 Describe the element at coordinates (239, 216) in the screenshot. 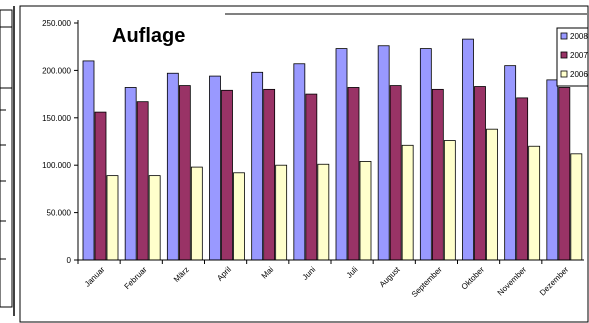

I see `bar-2006-April` at that location.